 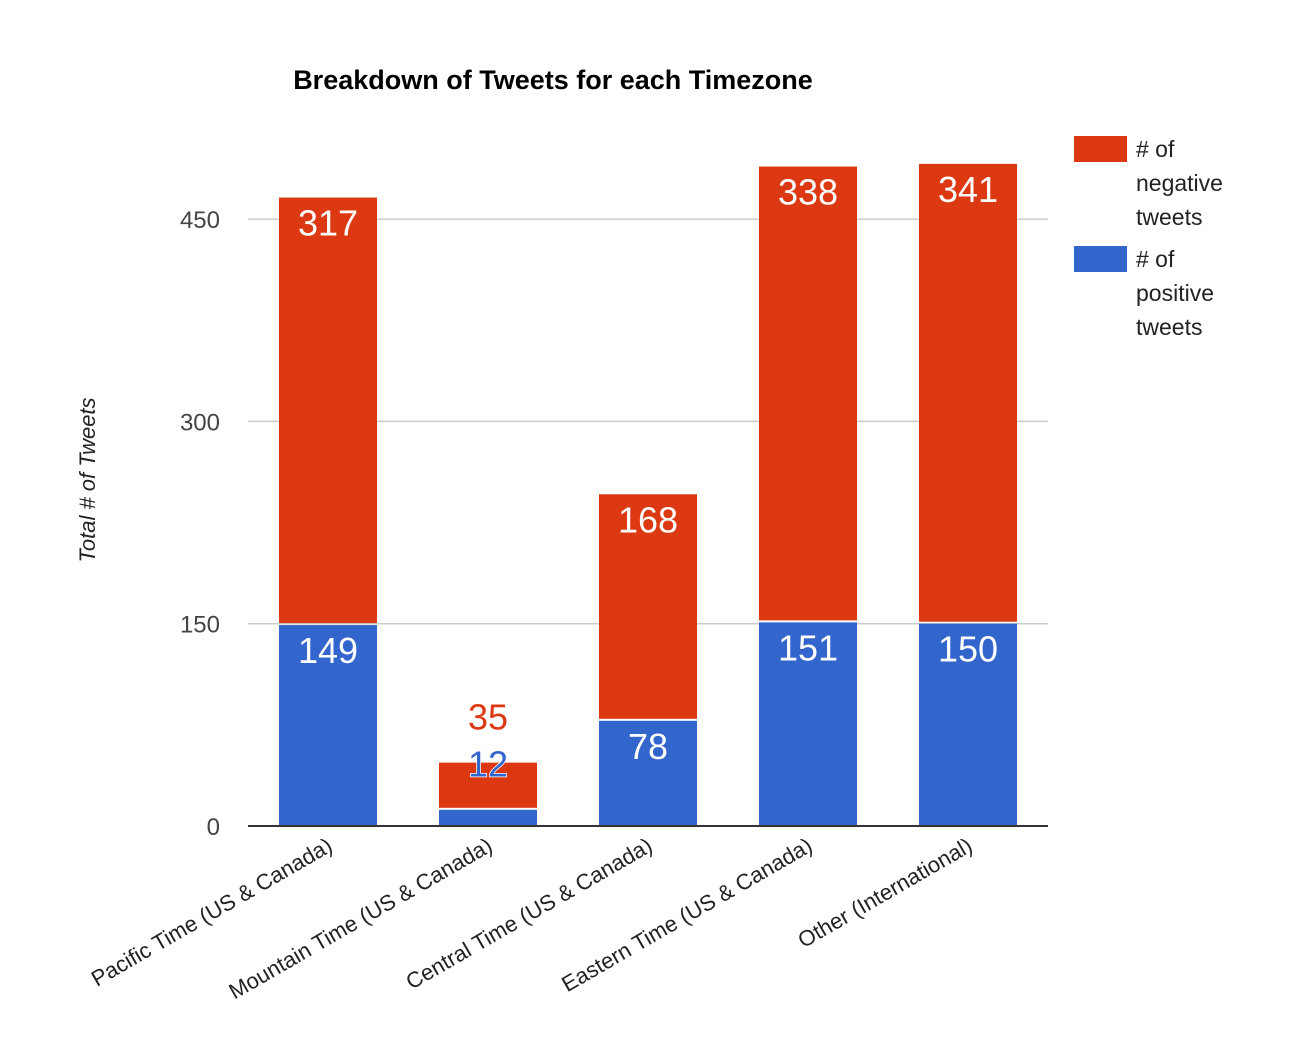 I want to click on x-category-label: Central Time (US & Canada), so click(x=529, y=914).